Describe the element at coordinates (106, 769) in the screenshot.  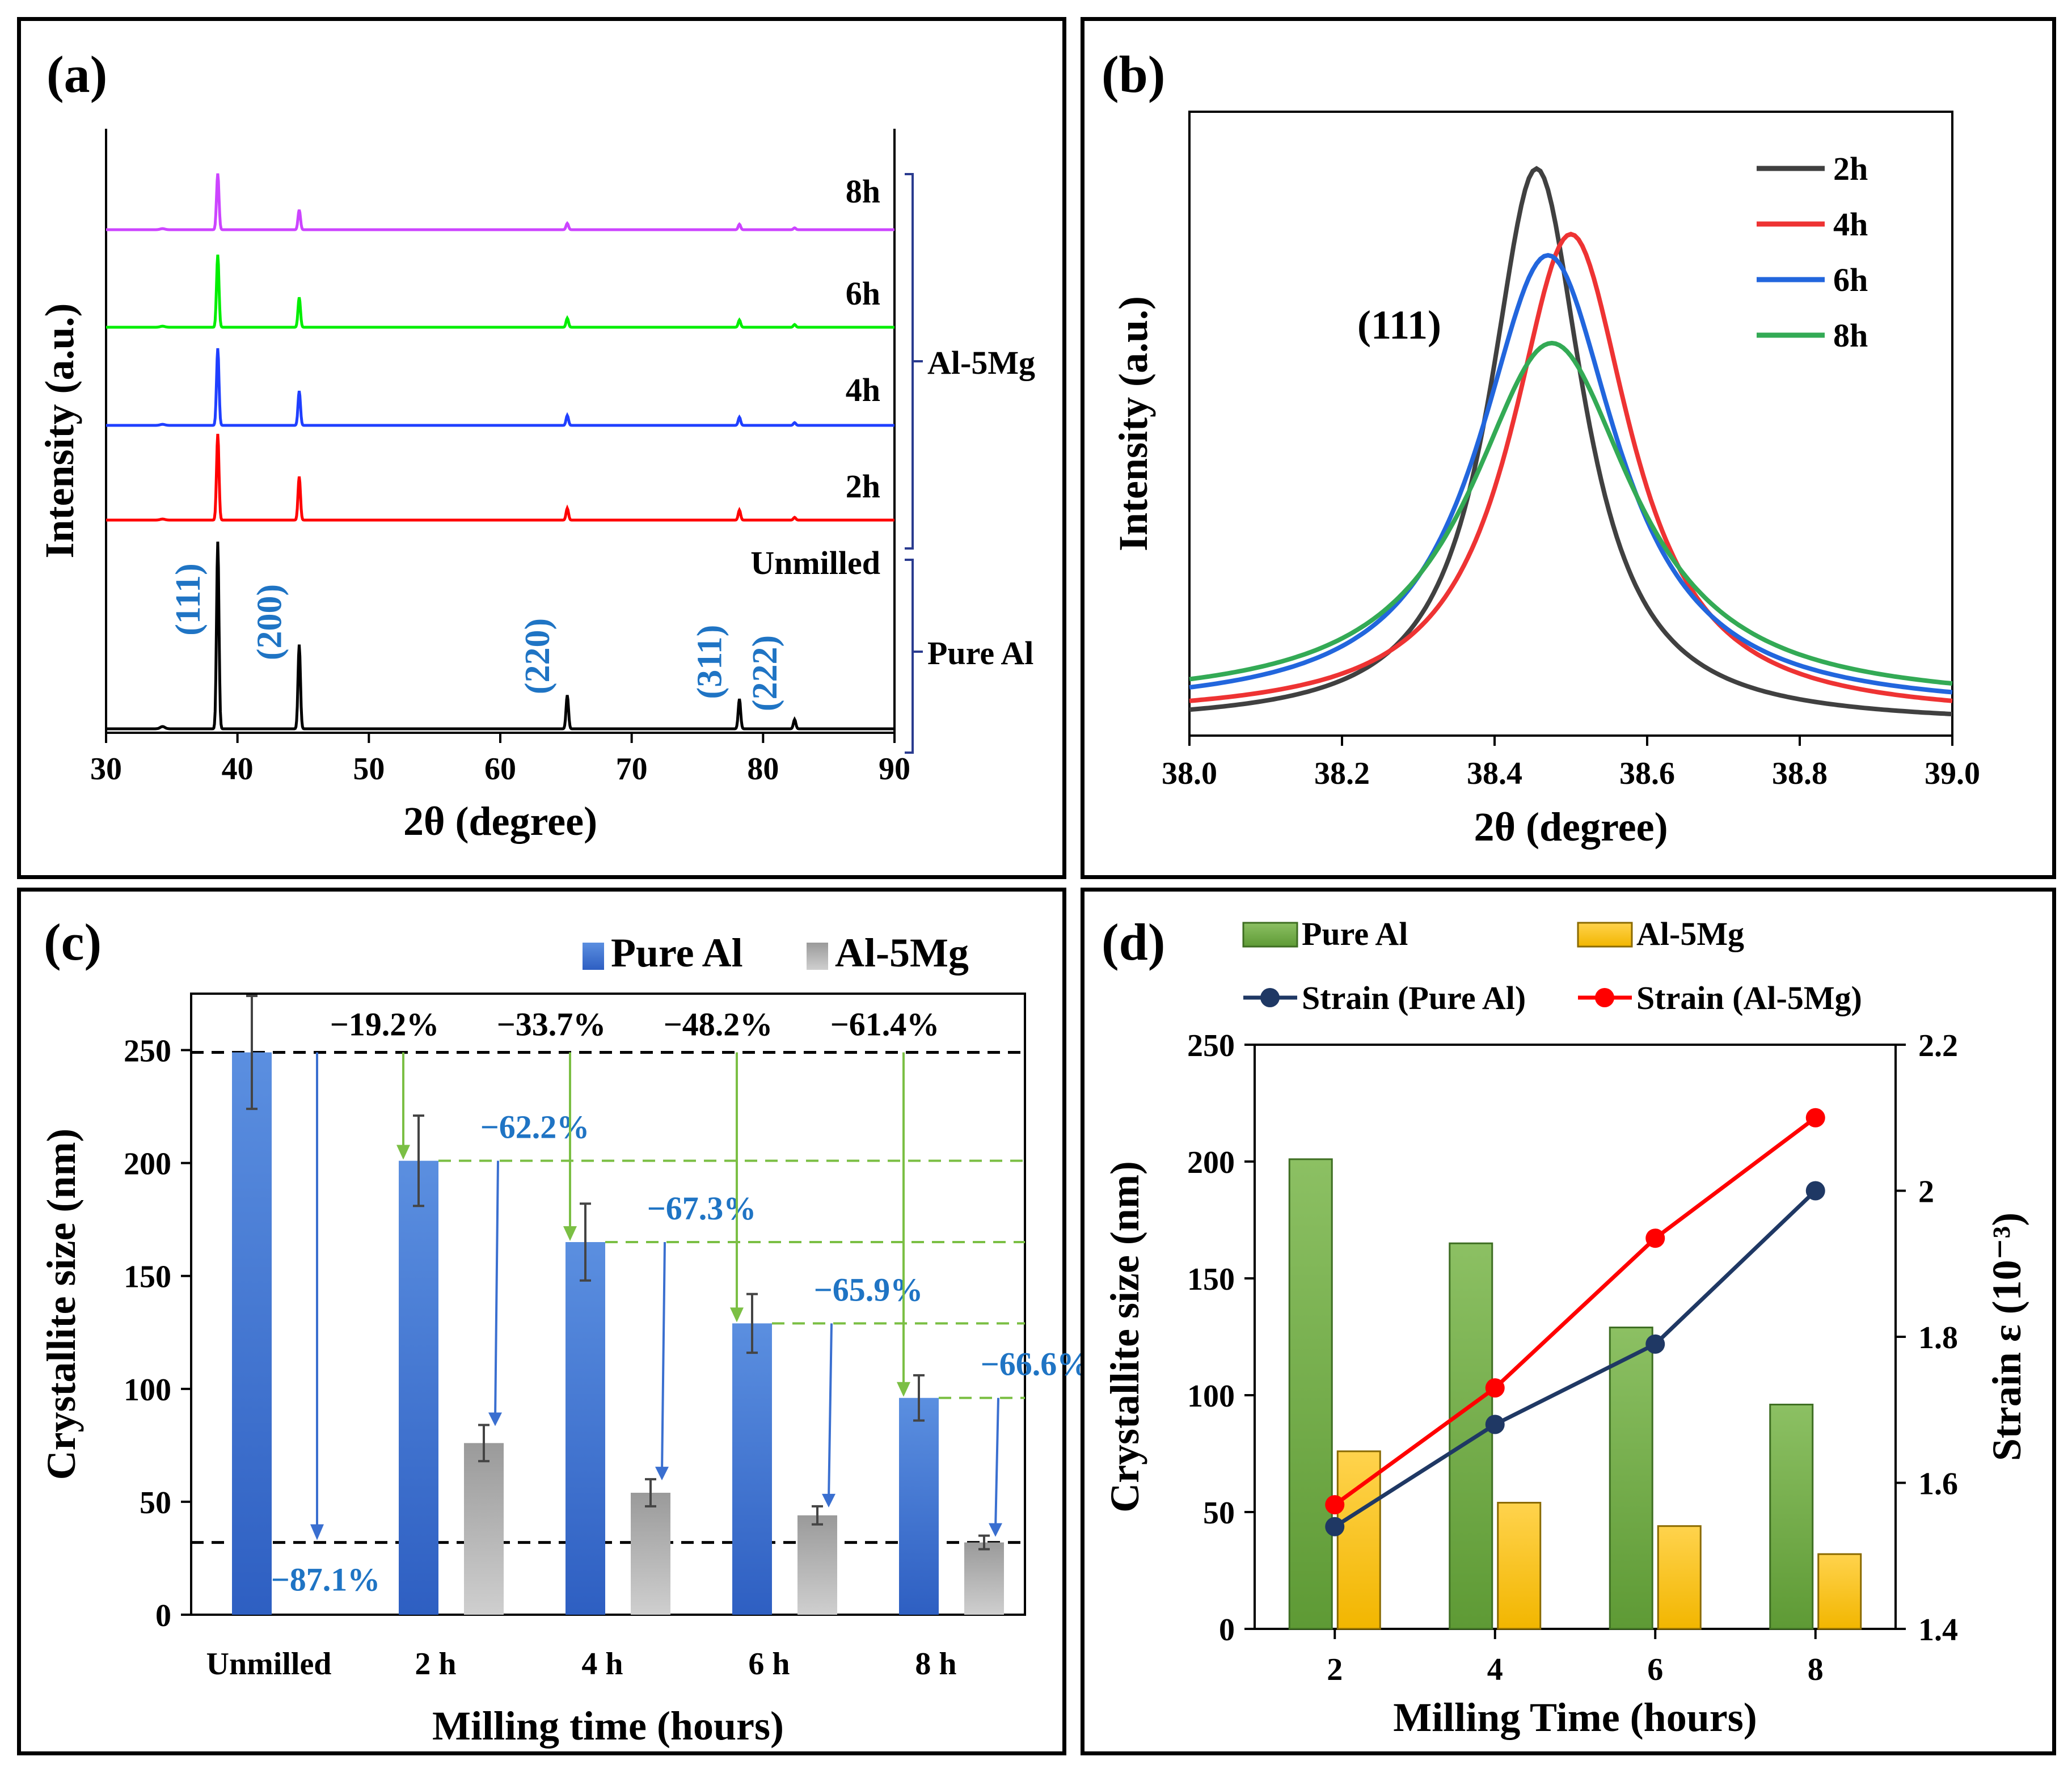
I see `x-tick-label: 30` at that location.